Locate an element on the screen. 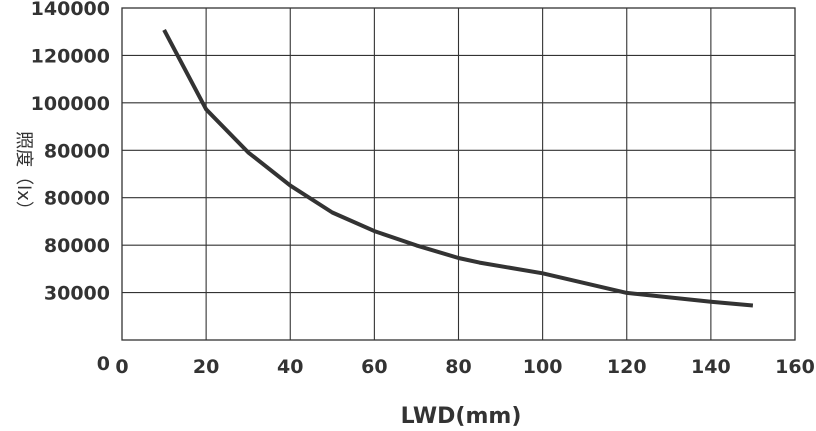 The width and height of the screenshot is (816, 431). x-tick-label: 40 is located at coordinates (290, 367).